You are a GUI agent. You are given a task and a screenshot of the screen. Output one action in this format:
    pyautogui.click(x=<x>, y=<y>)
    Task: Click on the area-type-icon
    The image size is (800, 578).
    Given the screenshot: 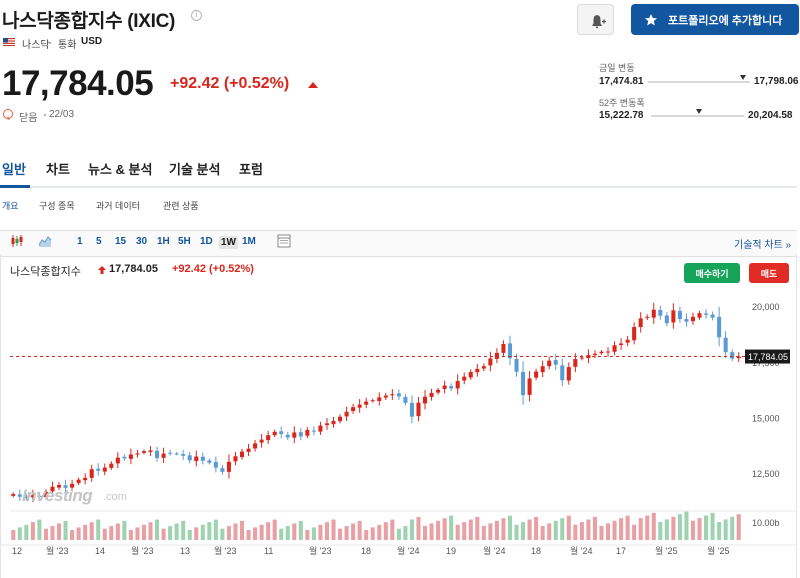 What is the action you would take?
    pyautogui.click(x=45, y=241)
    